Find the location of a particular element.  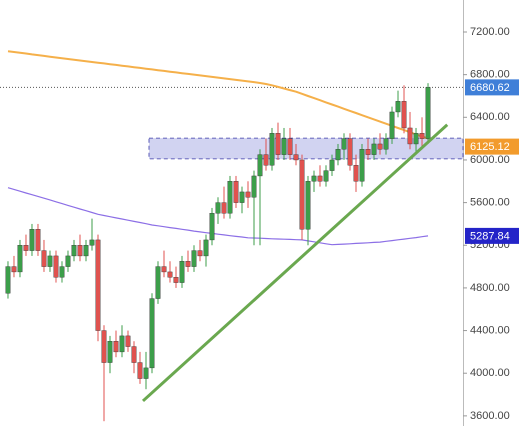

price-tag-label: 6125.12 is located at coordinates (490, 147).